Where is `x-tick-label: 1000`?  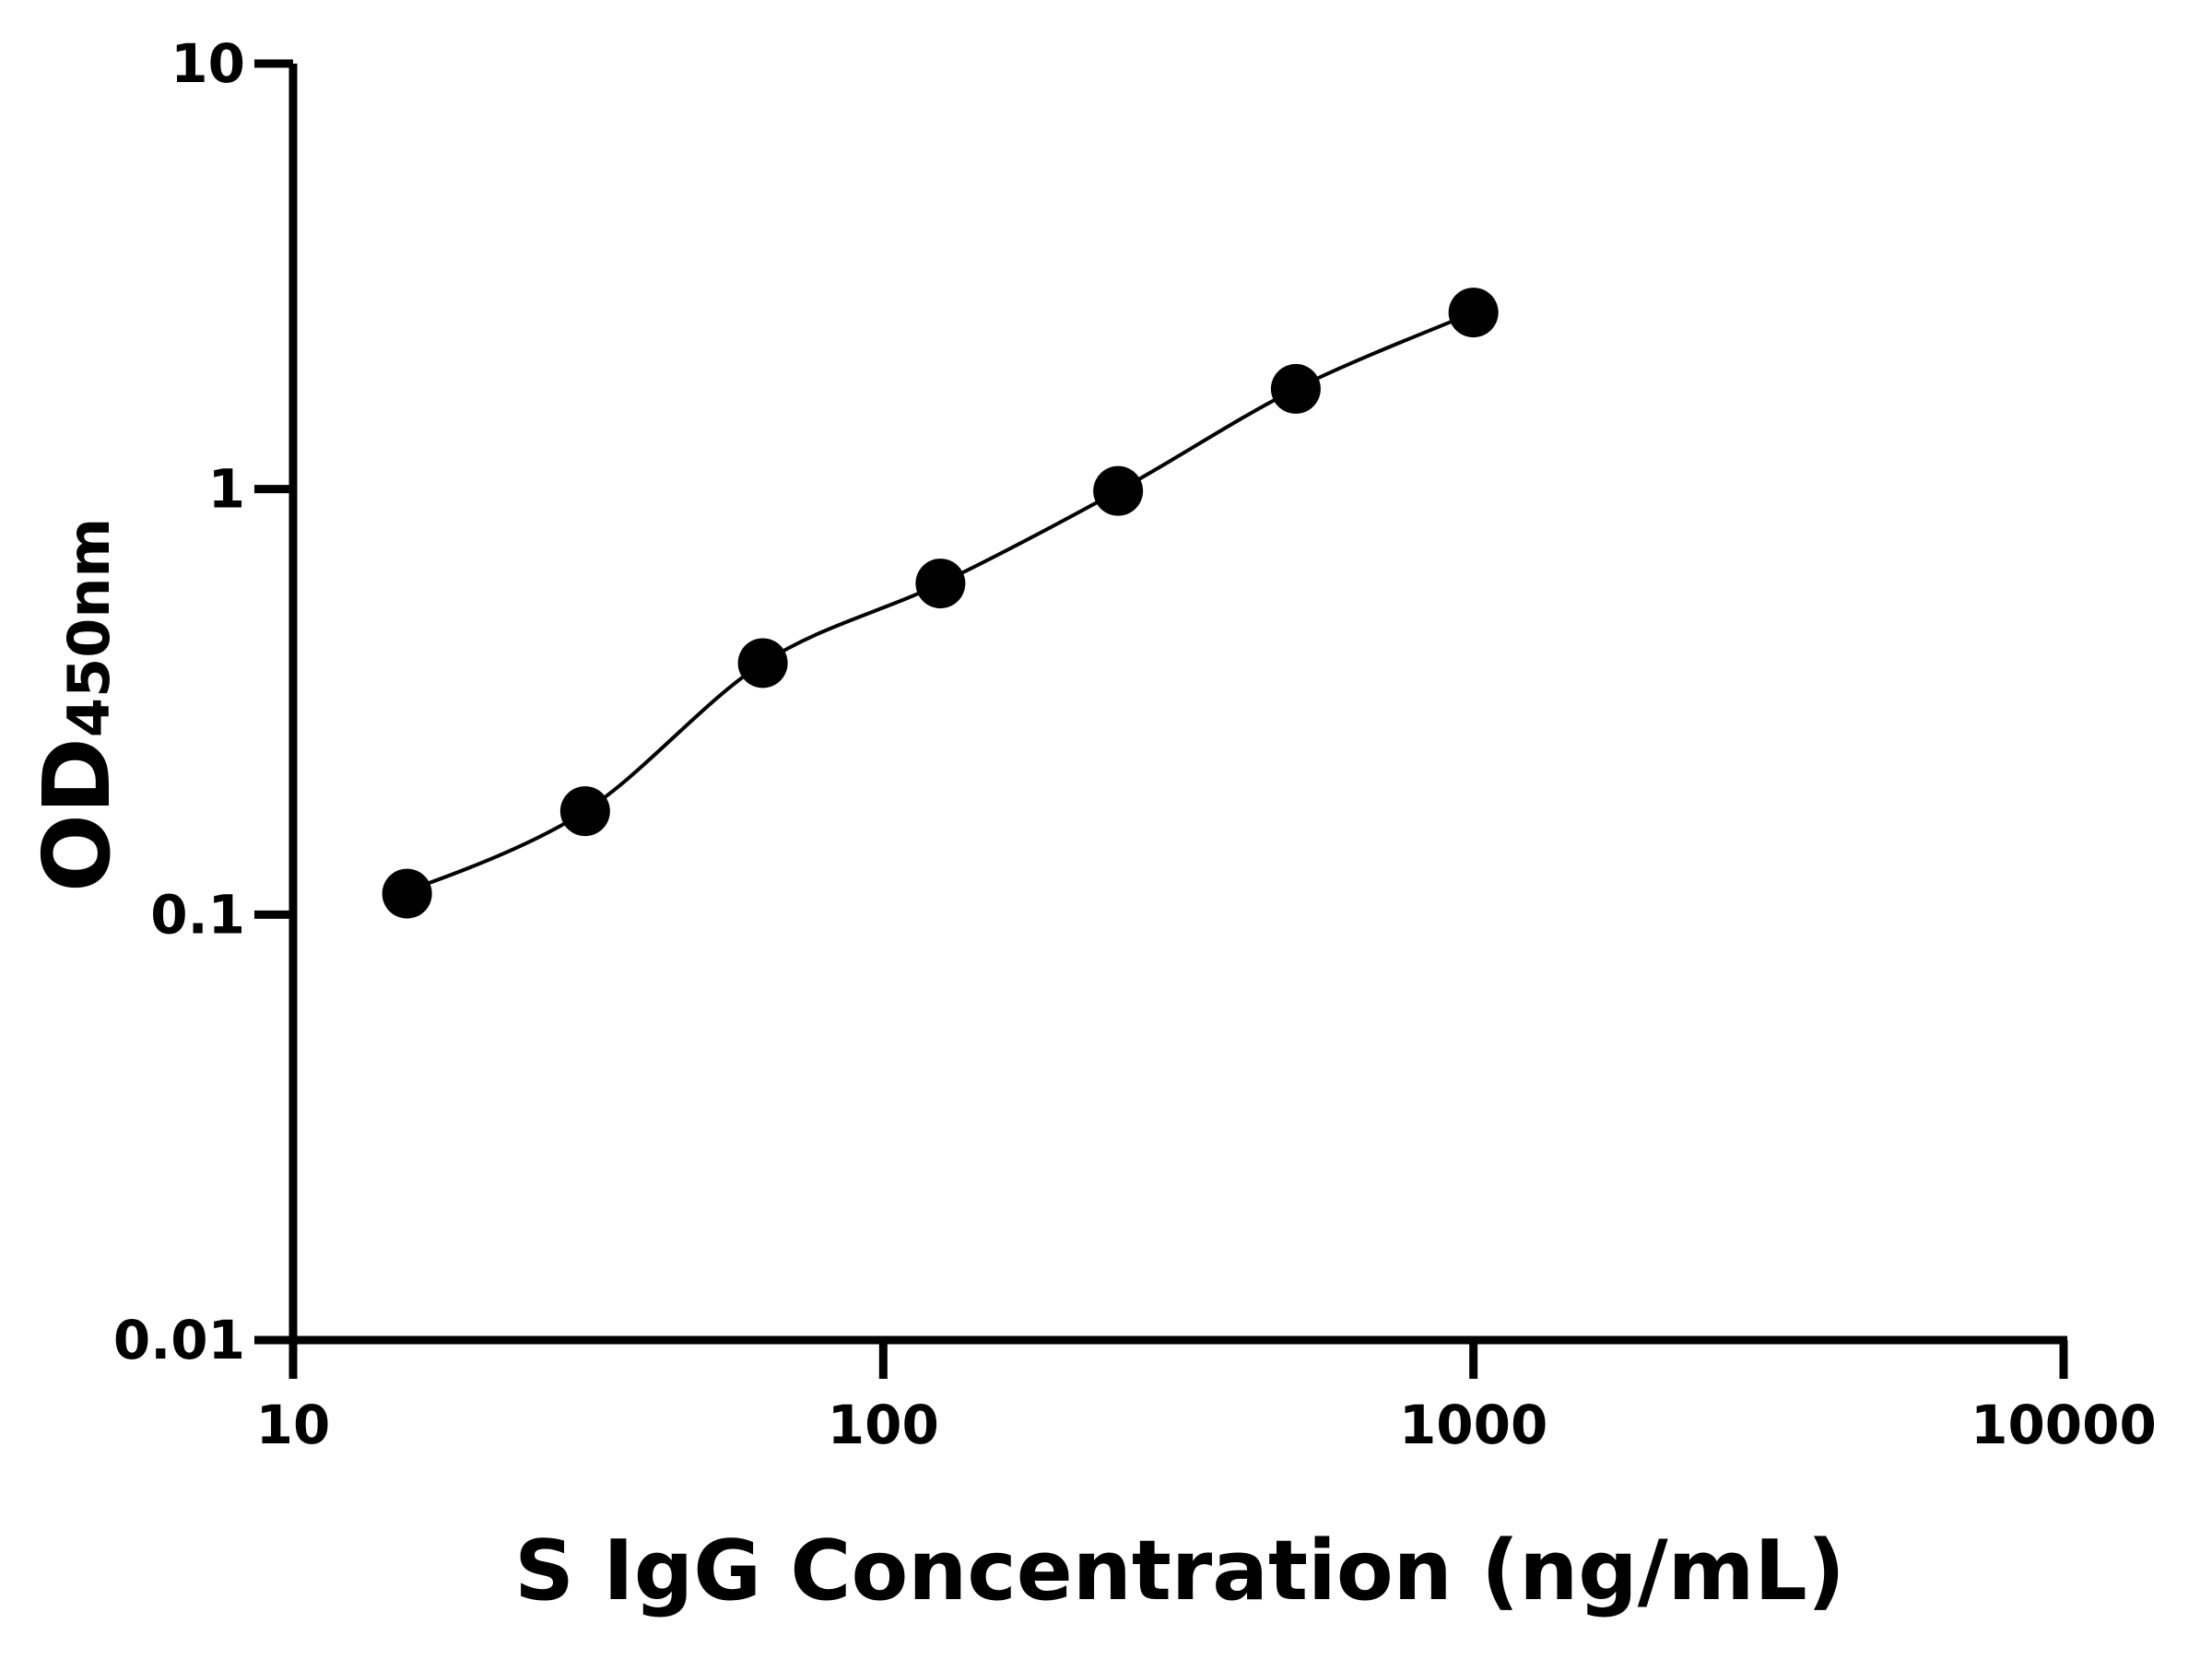
x-tick-label: 1000 is located at coordinates (1473, 1425).